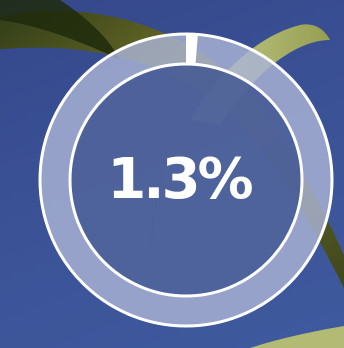  Describe the element at coordinates (180, 179) in the screenshot. I see `percent-label: 1.3%` at that location.